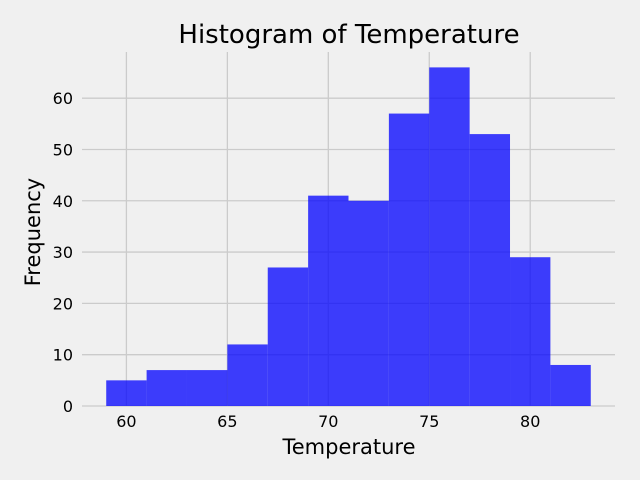 The height and width of the screenshot is (480, 640). I want to click on chart-title: Histogram of Temperature, so click(348, 35).